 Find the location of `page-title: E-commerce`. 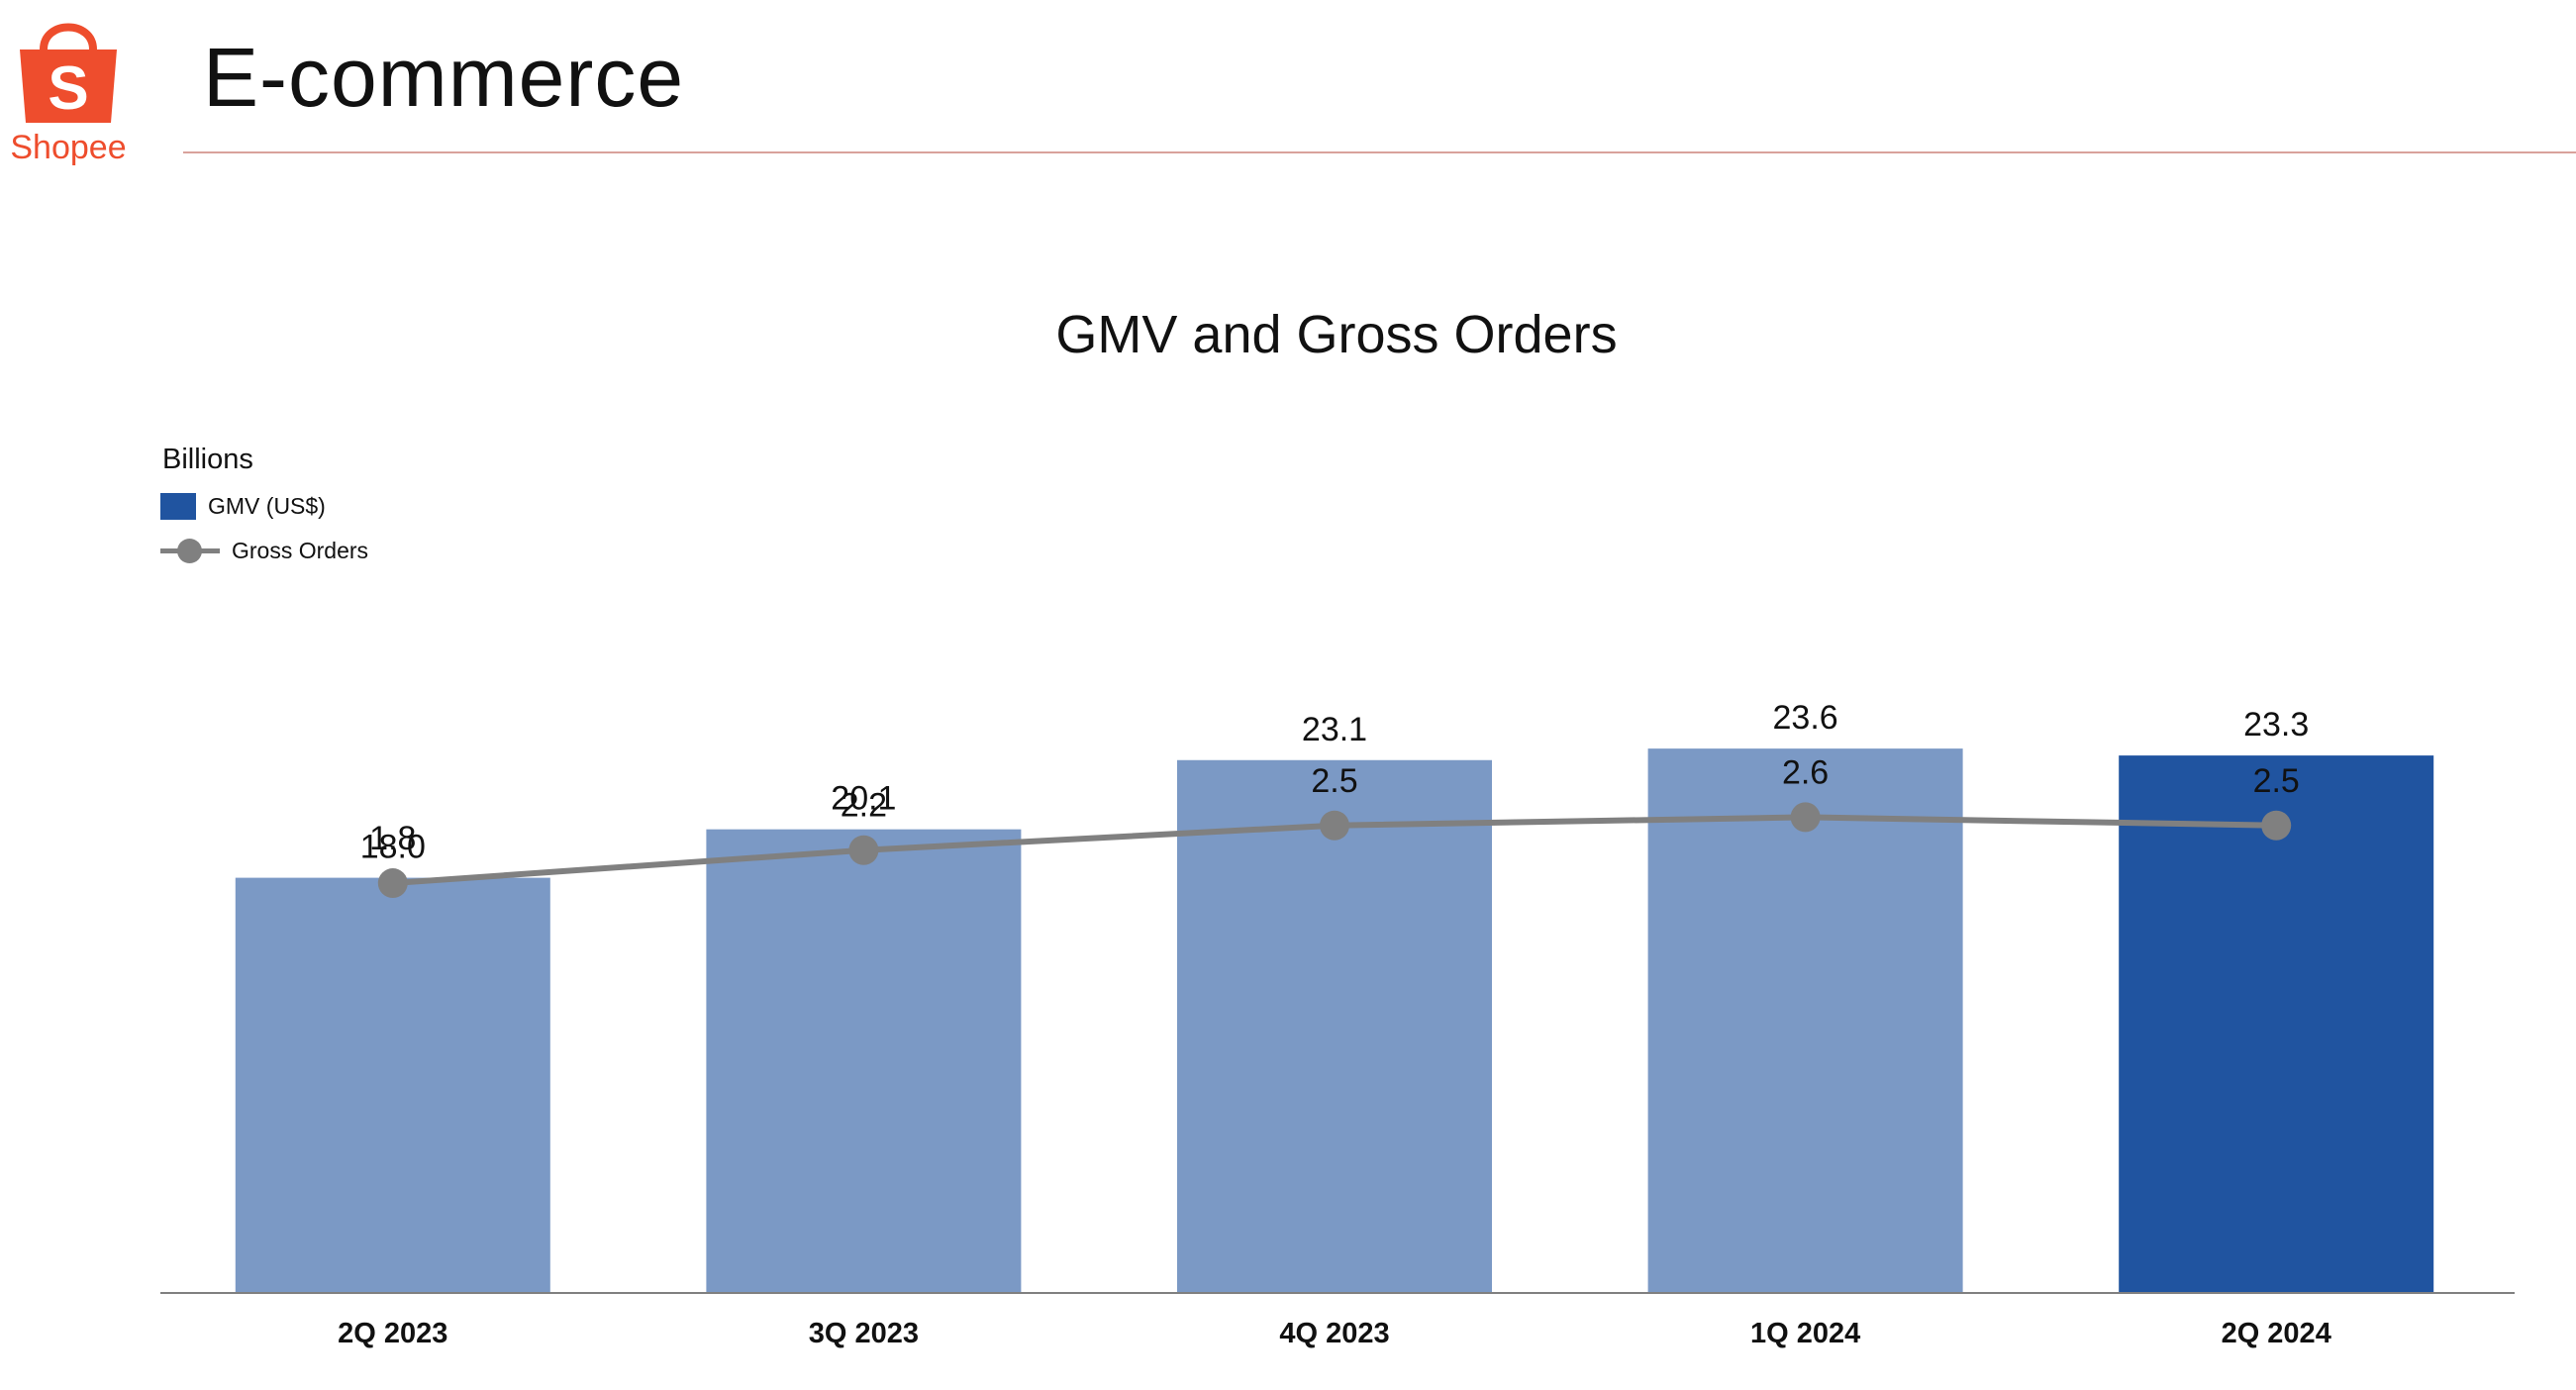

page-title: E-commerce is located at coordinates (444, 77).